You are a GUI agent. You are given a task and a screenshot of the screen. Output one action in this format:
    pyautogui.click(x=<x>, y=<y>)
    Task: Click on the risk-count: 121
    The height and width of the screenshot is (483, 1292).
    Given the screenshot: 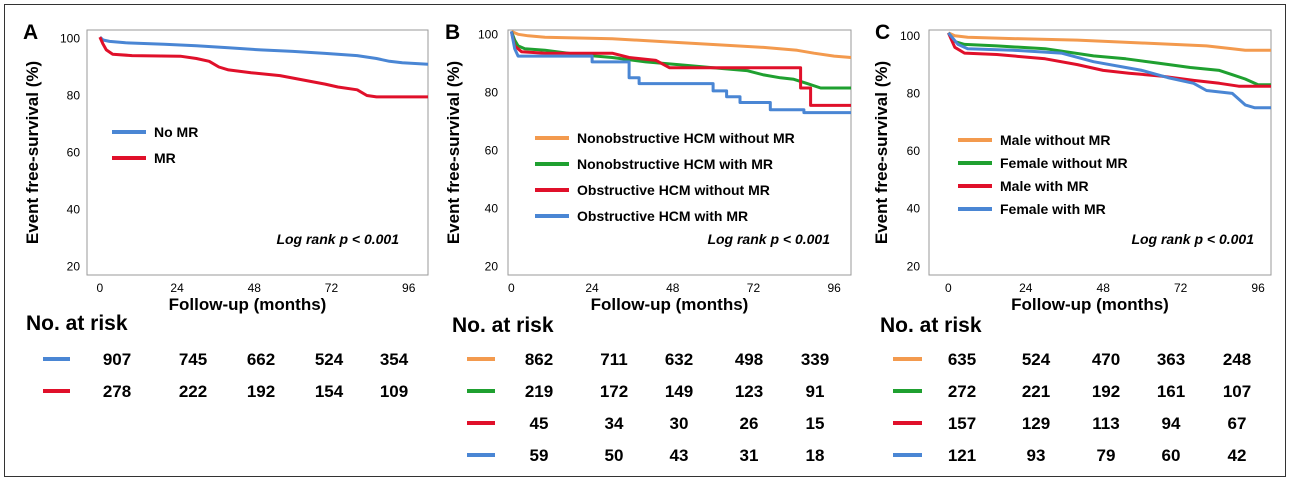 What is the action you would take?
    pyautogui.click(x=962, y=455)
    